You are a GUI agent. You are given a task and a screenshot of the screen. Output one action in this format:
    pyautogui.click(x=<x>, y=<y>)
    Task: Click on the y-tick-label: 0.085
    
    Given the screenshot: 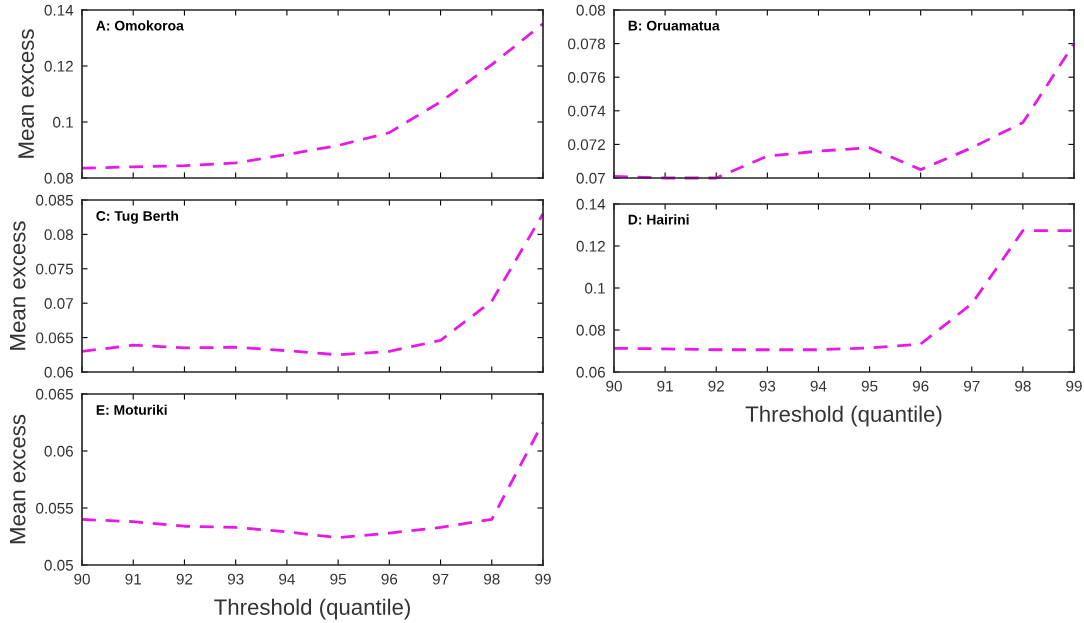 What is the action you would take?
    pyautogui.click(x=55, y=200)
    